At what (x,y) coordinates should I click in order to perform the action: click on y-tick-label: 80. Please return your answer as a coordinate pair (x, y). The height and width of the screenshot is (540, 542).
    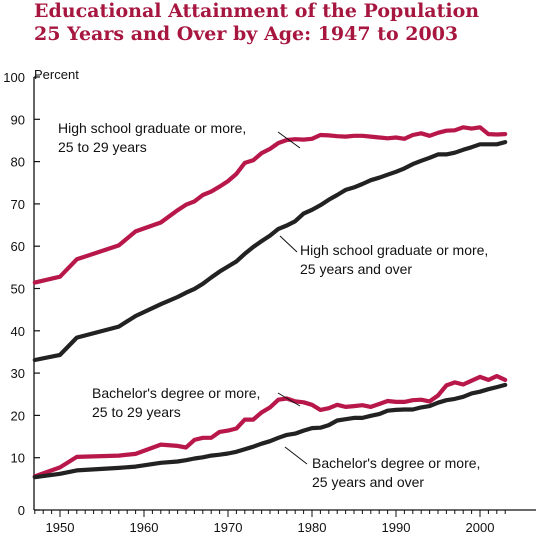
    Looking at the image, I should click on (18, 162).